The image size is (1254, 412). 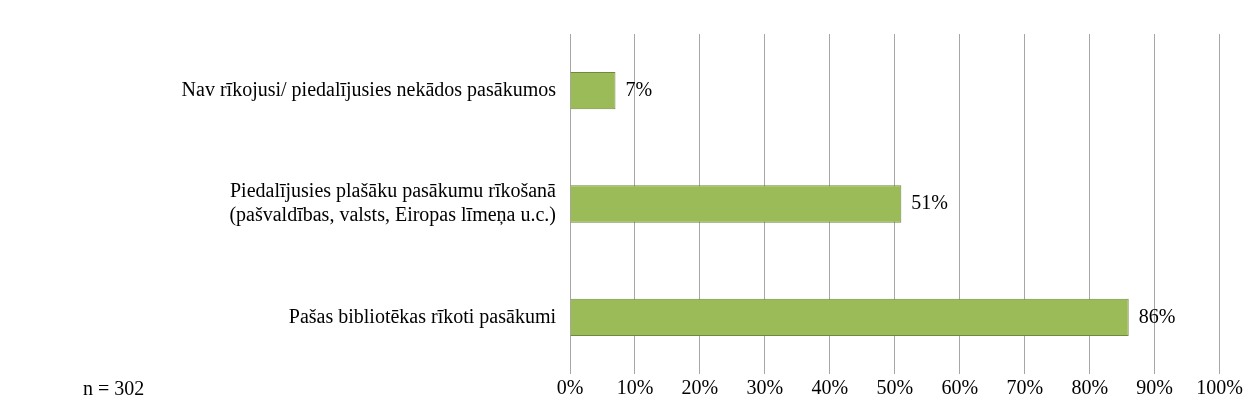 What do you see at coordinates (114, 388) in the screenshot?
I see `text: n = 302` at bounding box center [114, 388].